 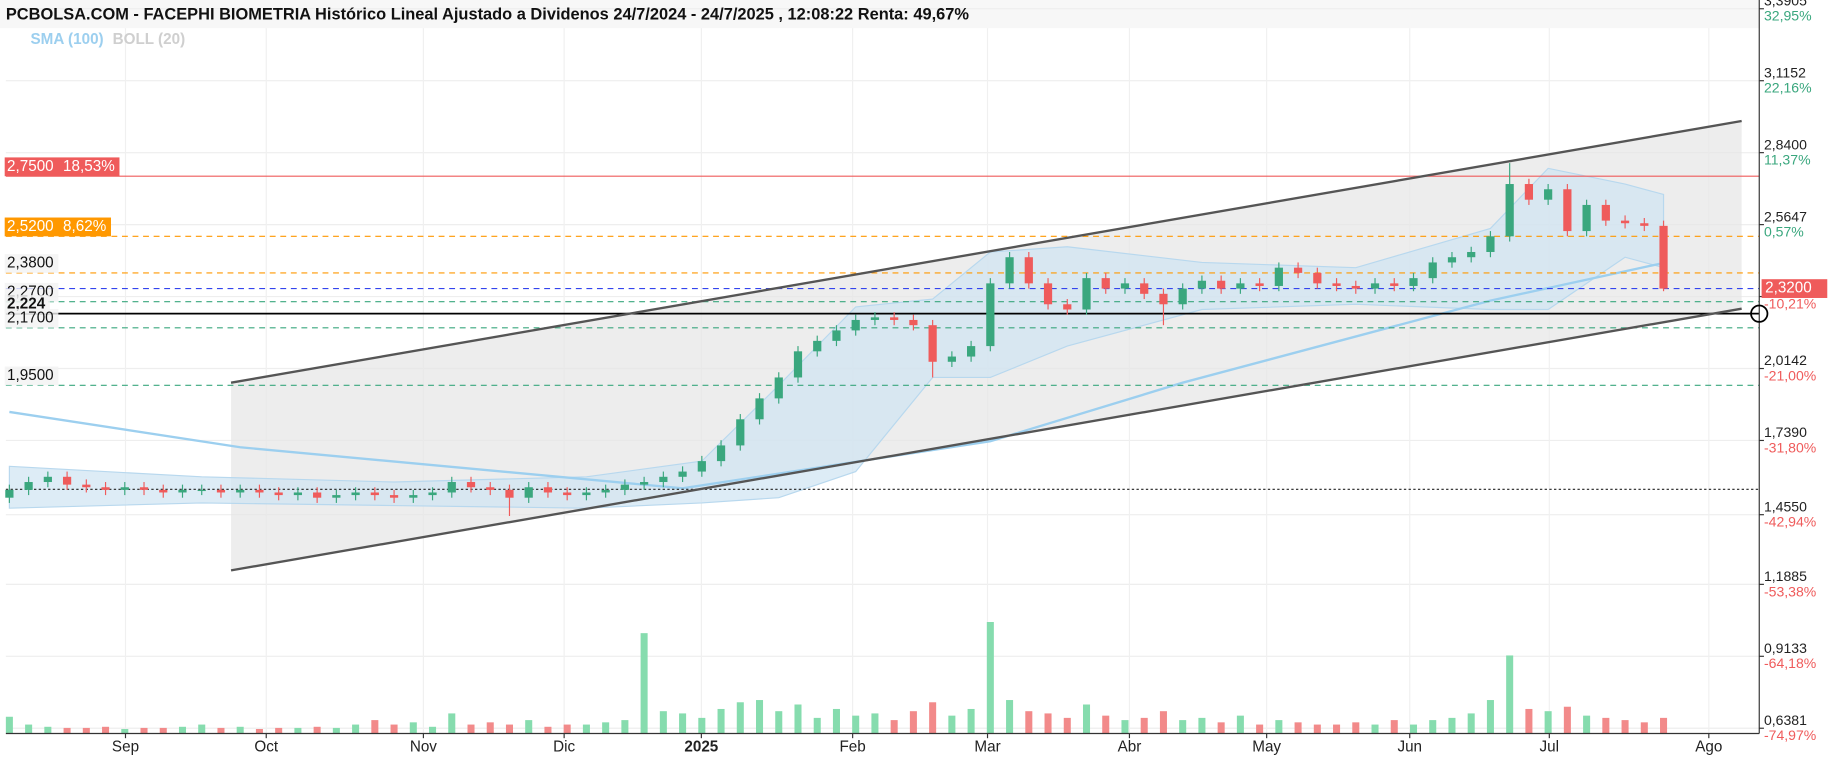 I want to click on y-pct-label: -10,21%, so click(x=1790, y=303).